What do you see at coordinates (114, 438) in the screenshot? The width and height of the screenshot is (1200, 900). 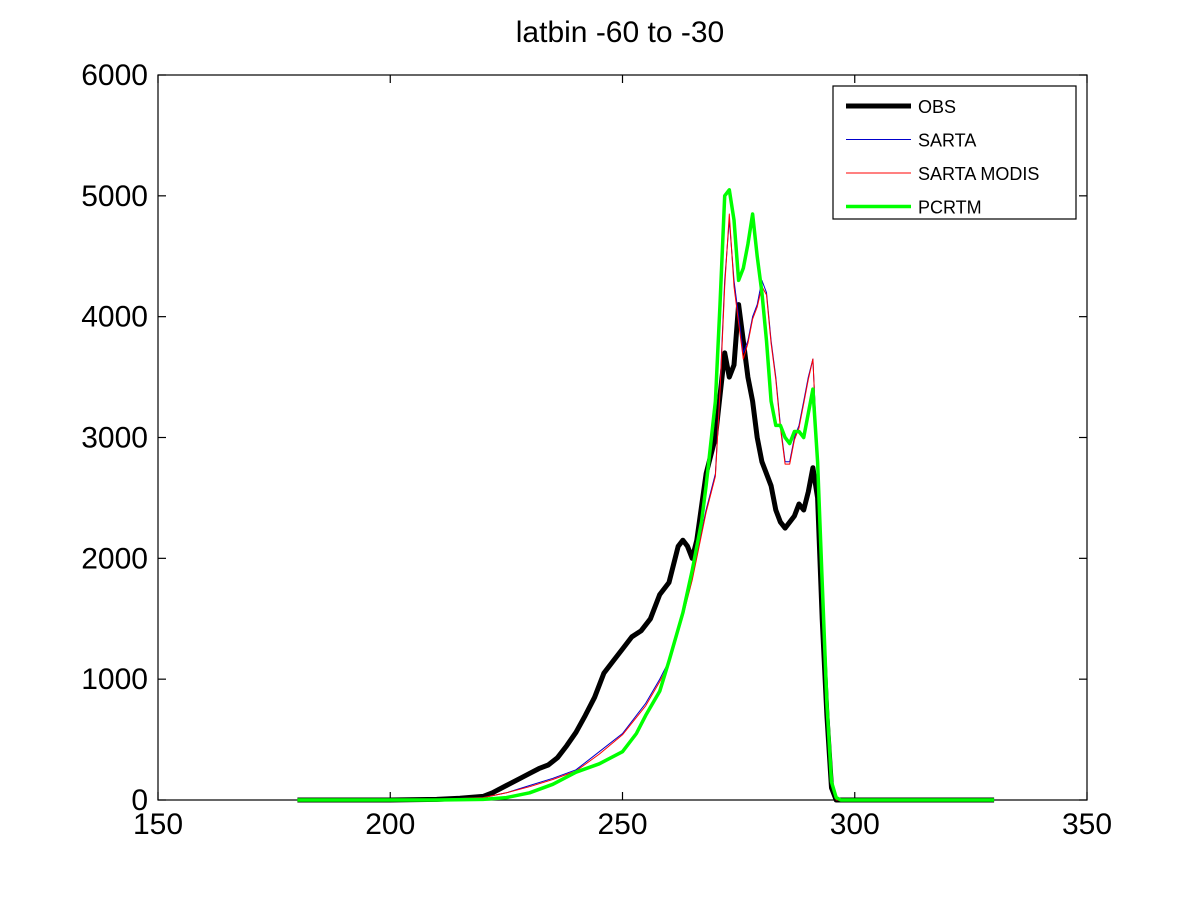 I see `y-tick-label: 3000` at bounding box center [114, 438].